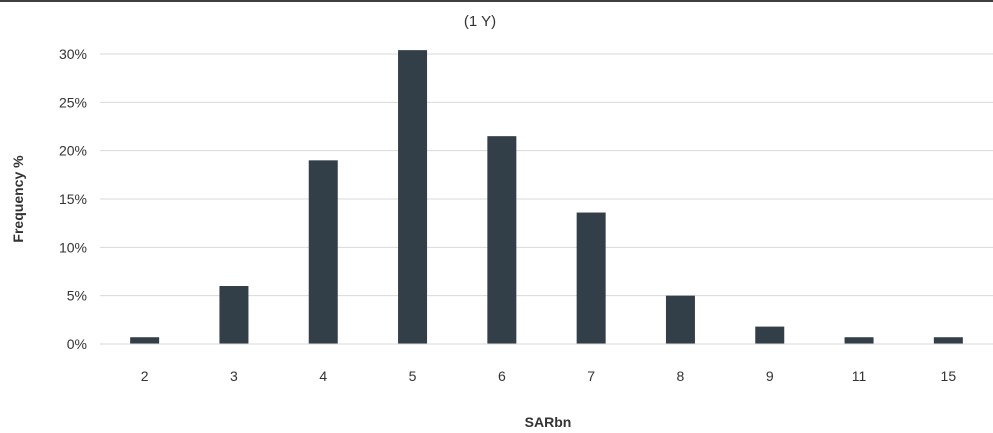 The image size is (993, 433). What do you see at coordinates (548, 422) in the screenshot?
I see `x-axis-title: SARbn` at bounding box center [548, 422].